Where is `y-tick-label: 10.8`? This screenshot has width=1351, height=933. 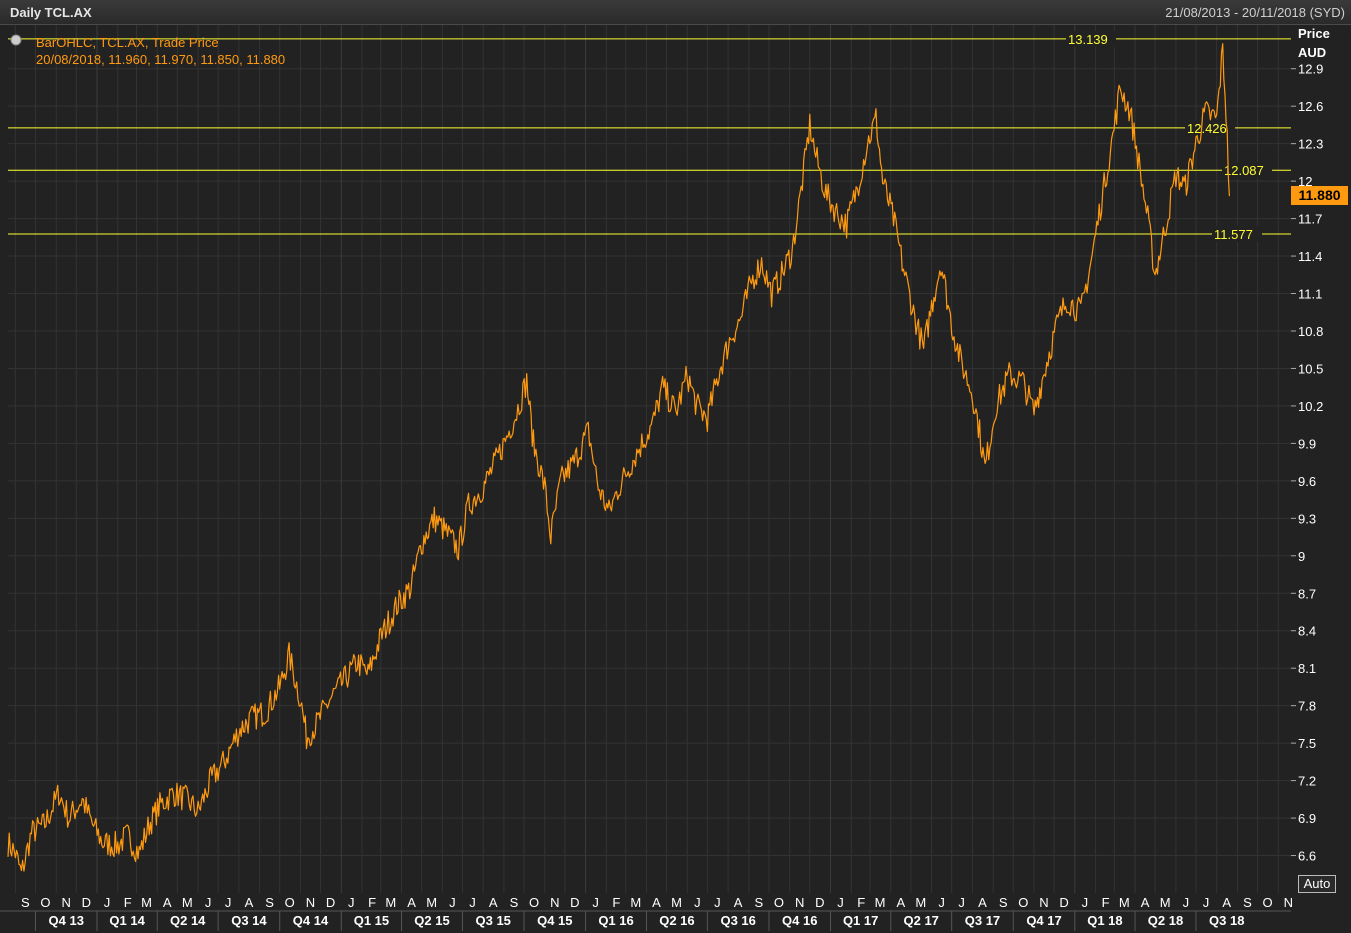
y-tick-label: 10.8 is located at coordinates (1310, 331).